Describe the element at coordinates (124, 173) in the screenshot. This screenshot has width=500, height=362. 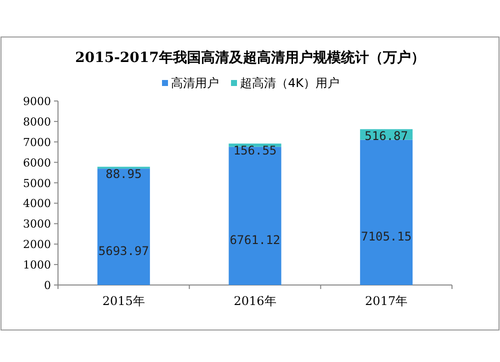
I see `data-label: 88.95` at that location.